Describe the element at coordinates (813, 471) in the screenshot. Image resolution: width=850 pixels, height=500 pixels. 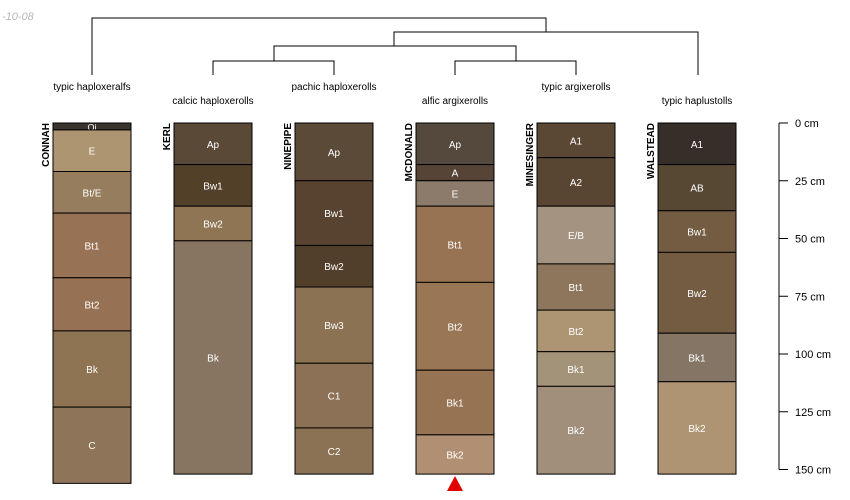
I see `depth-tick-label: 150 cm` at that location.